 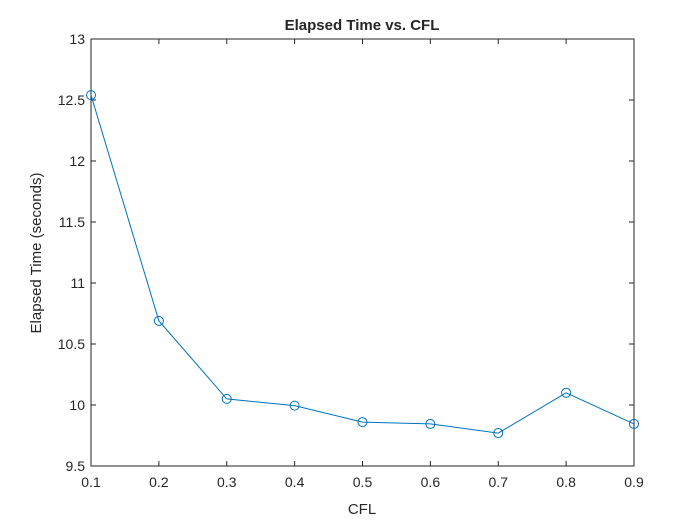 I want to click on x-tick-label: 0.2, so click(x=159, y=482).